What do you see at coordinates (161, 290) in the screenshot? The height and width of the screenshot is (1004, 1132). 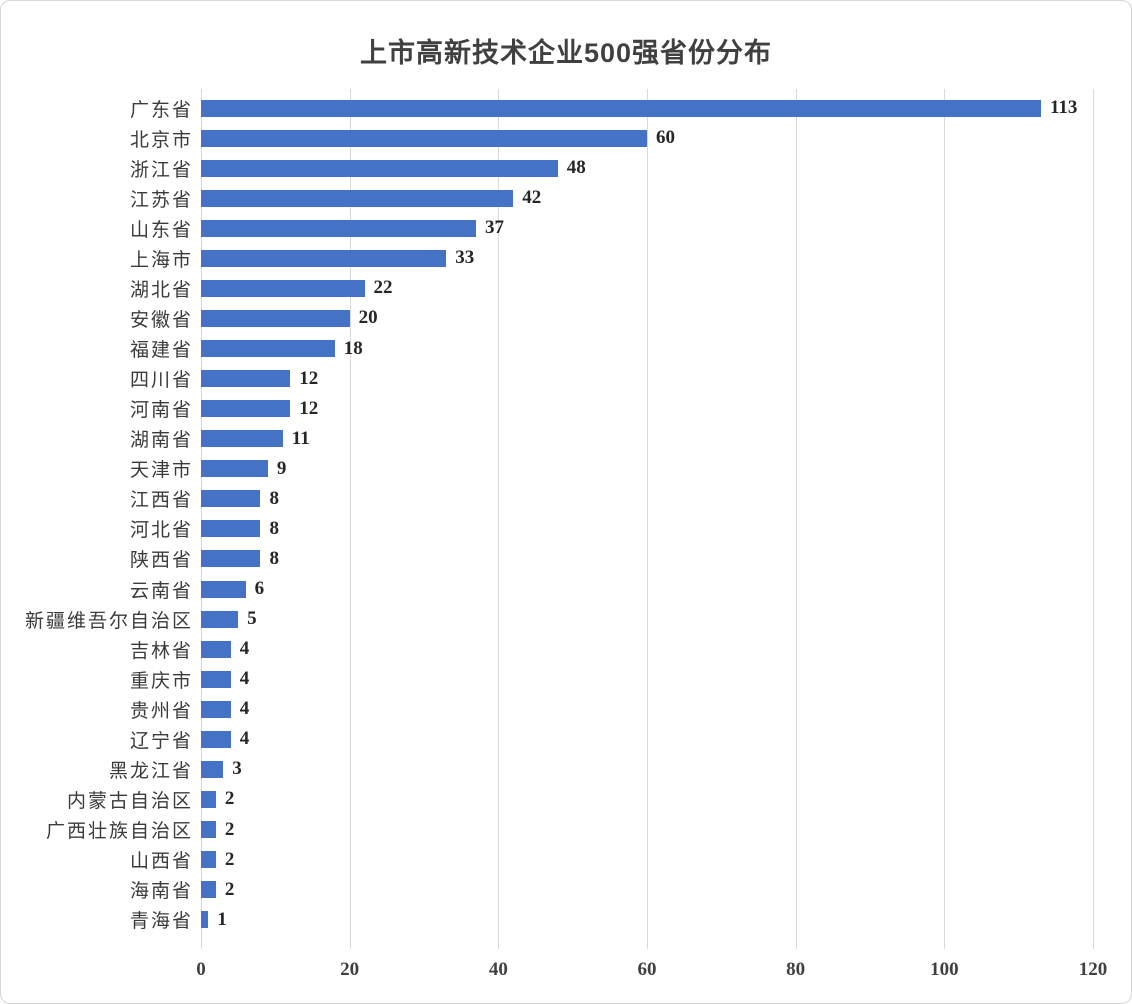 I see `category-label: 湖北省` at bounding box center [161, 290].